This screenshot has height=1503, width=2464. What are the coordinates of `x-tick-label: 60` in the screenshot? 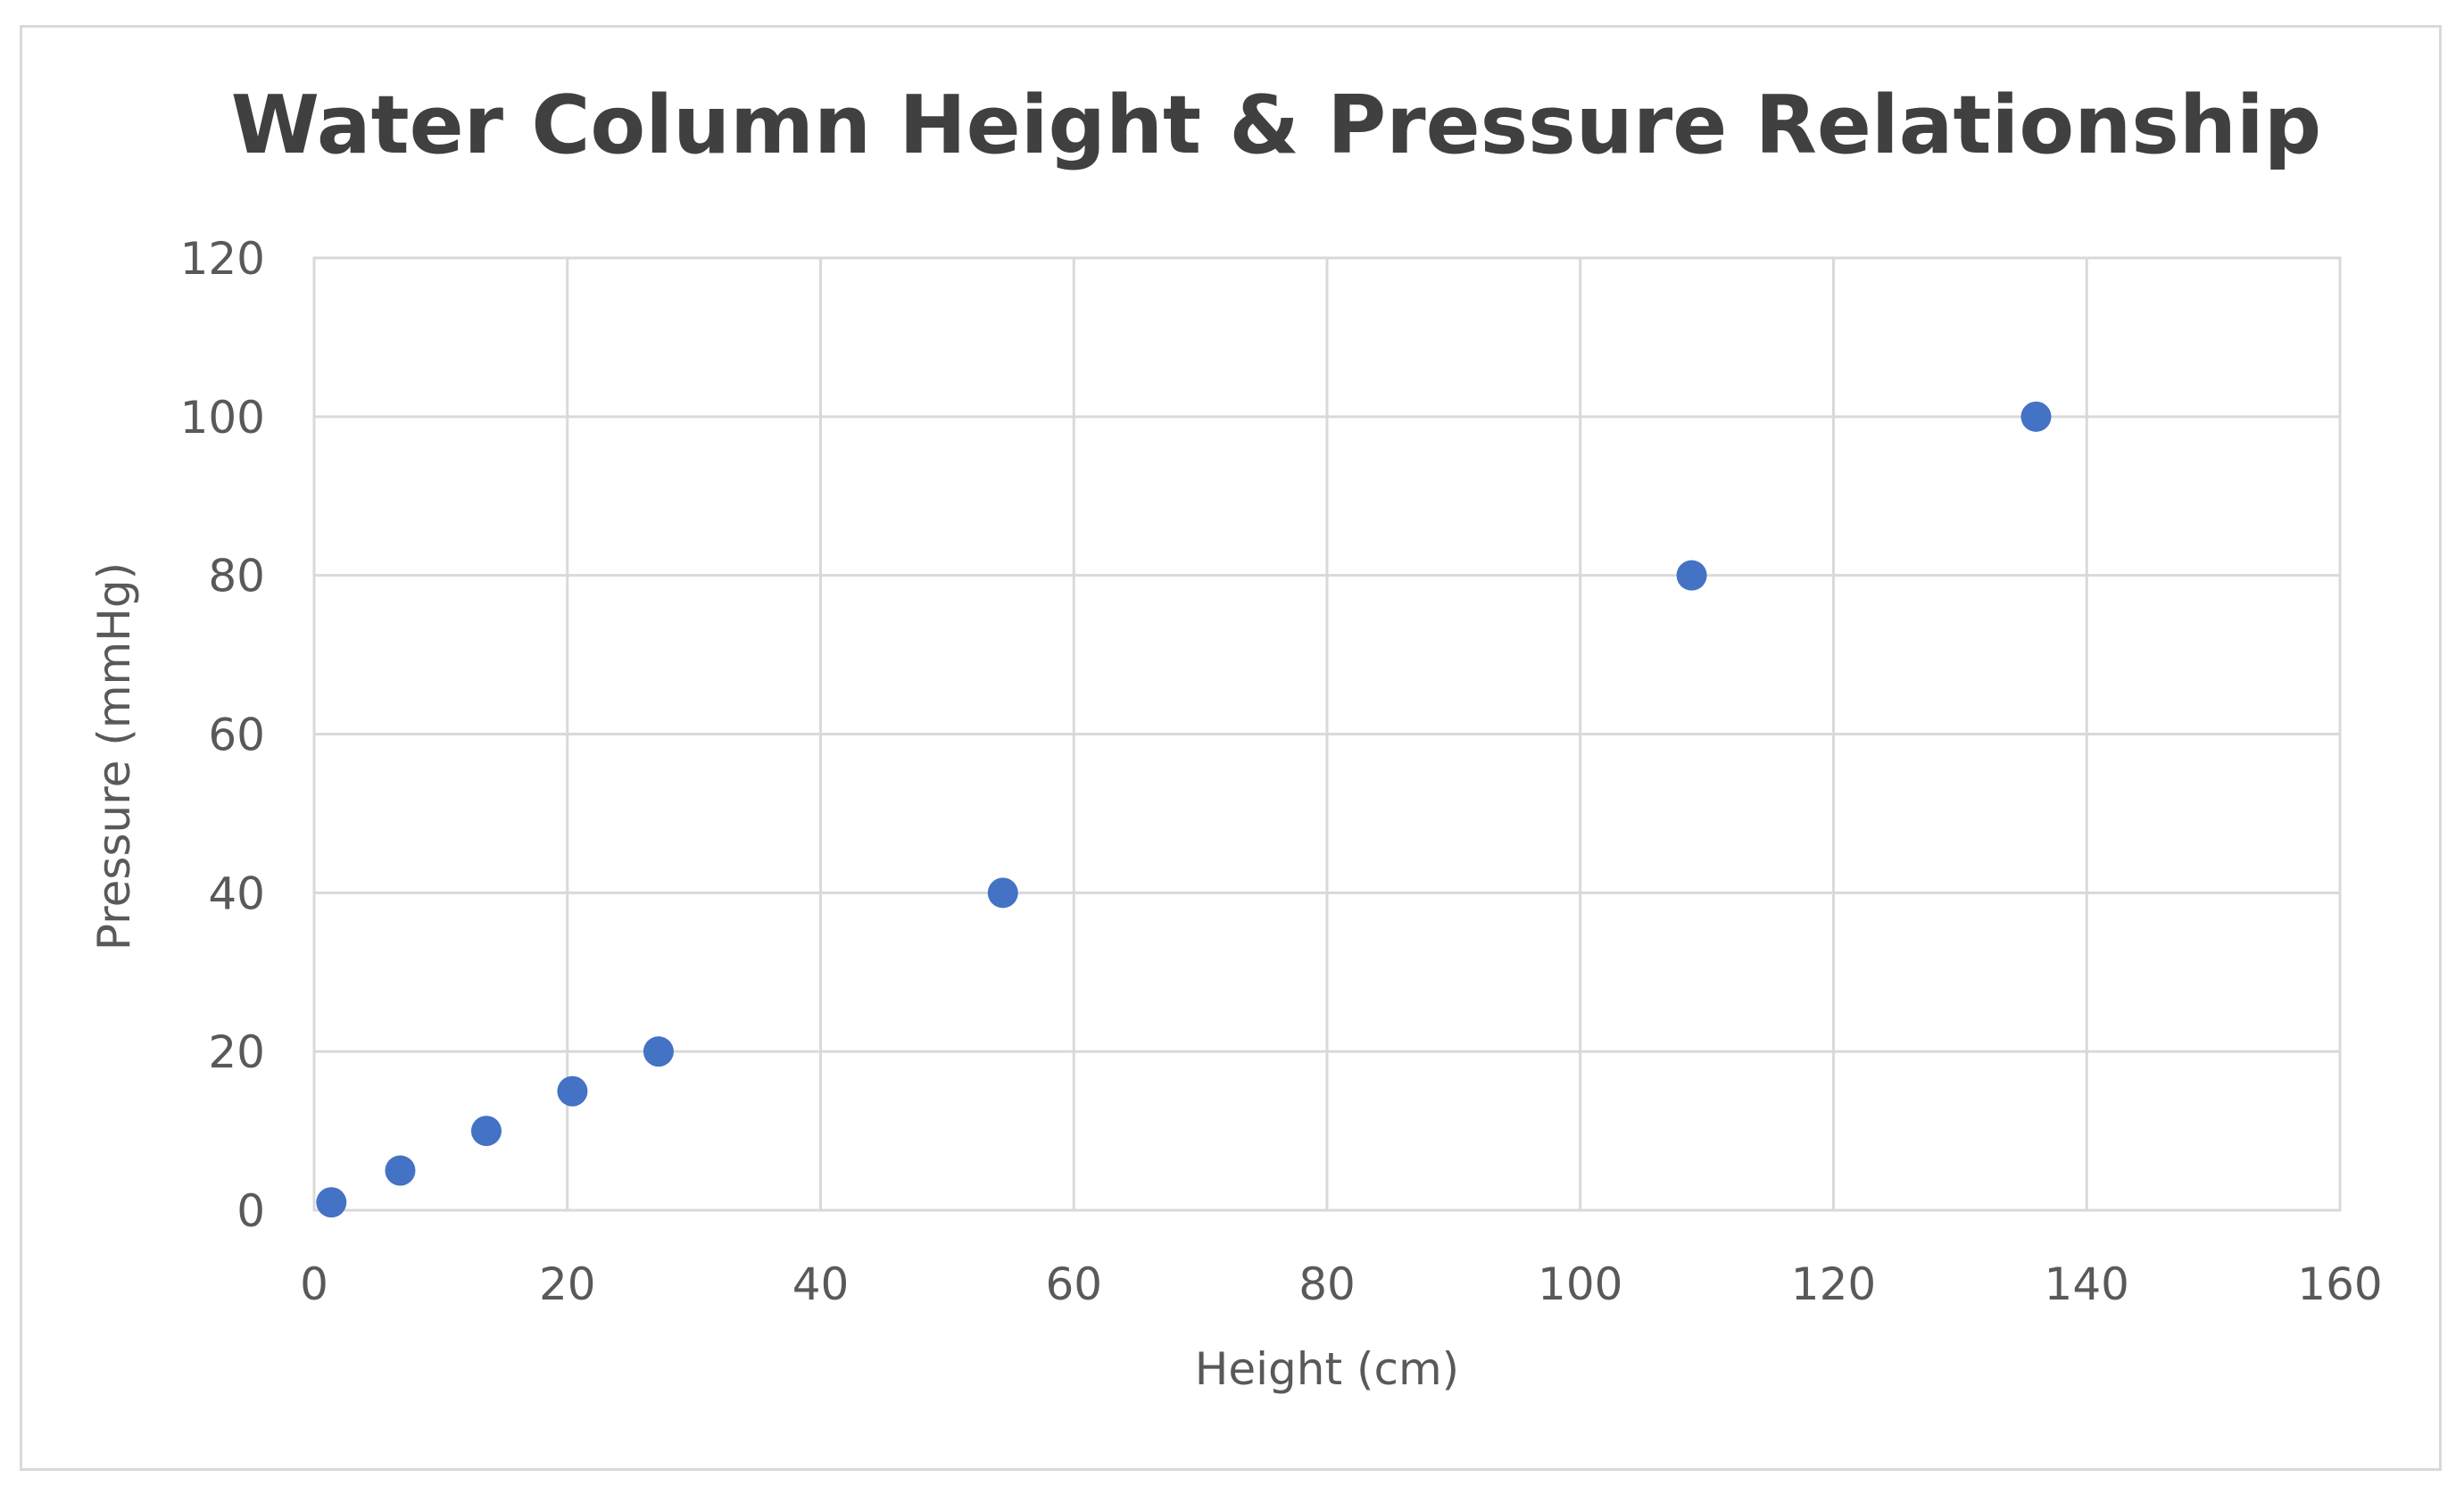 It's located at (1073, 1284).